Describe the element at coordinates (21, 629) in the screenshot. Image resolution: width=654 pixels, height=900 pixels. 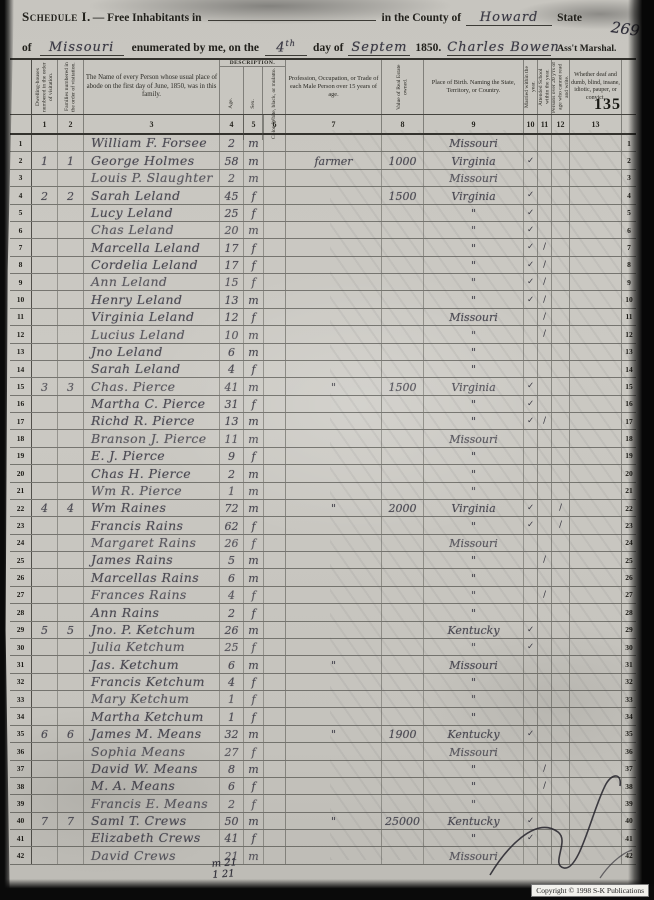
I see `row-number-left: 29` at that location.